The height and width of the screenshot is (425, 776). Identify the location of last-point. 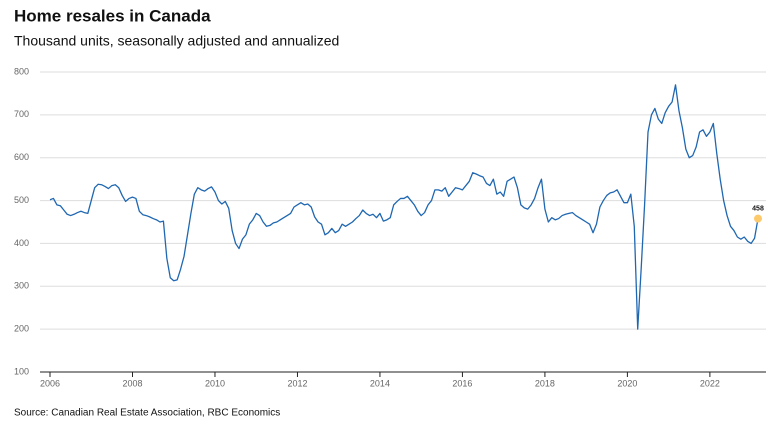
(758, 218).